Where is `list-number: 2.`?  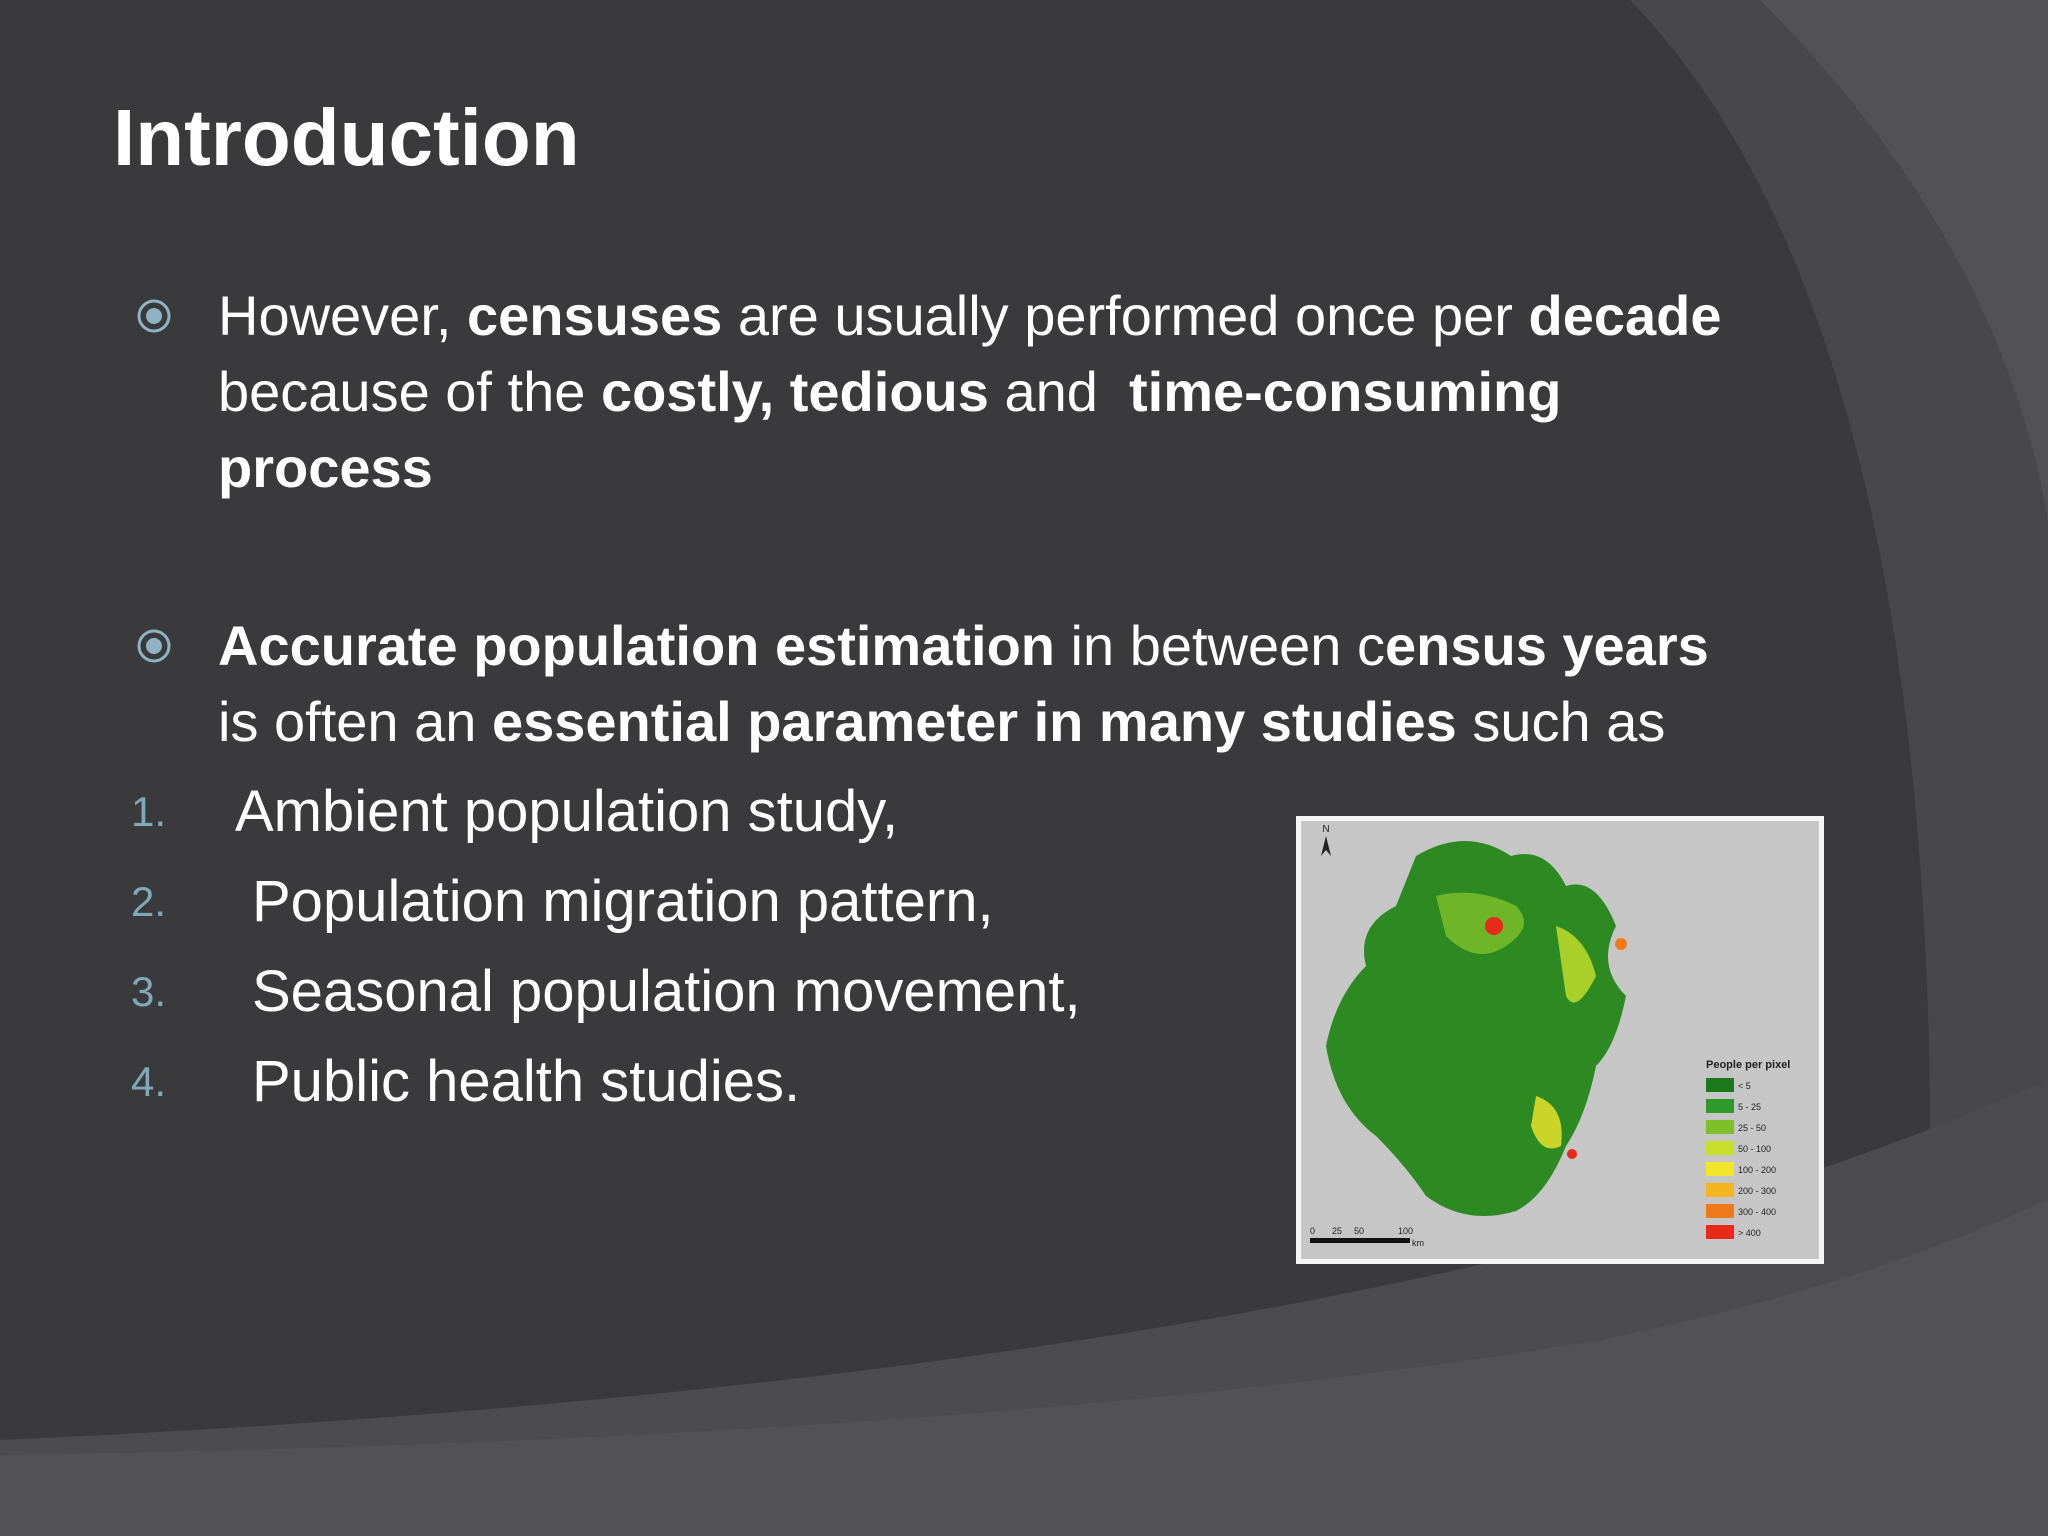 list-number: 2. is located at coordinates (149, 901).